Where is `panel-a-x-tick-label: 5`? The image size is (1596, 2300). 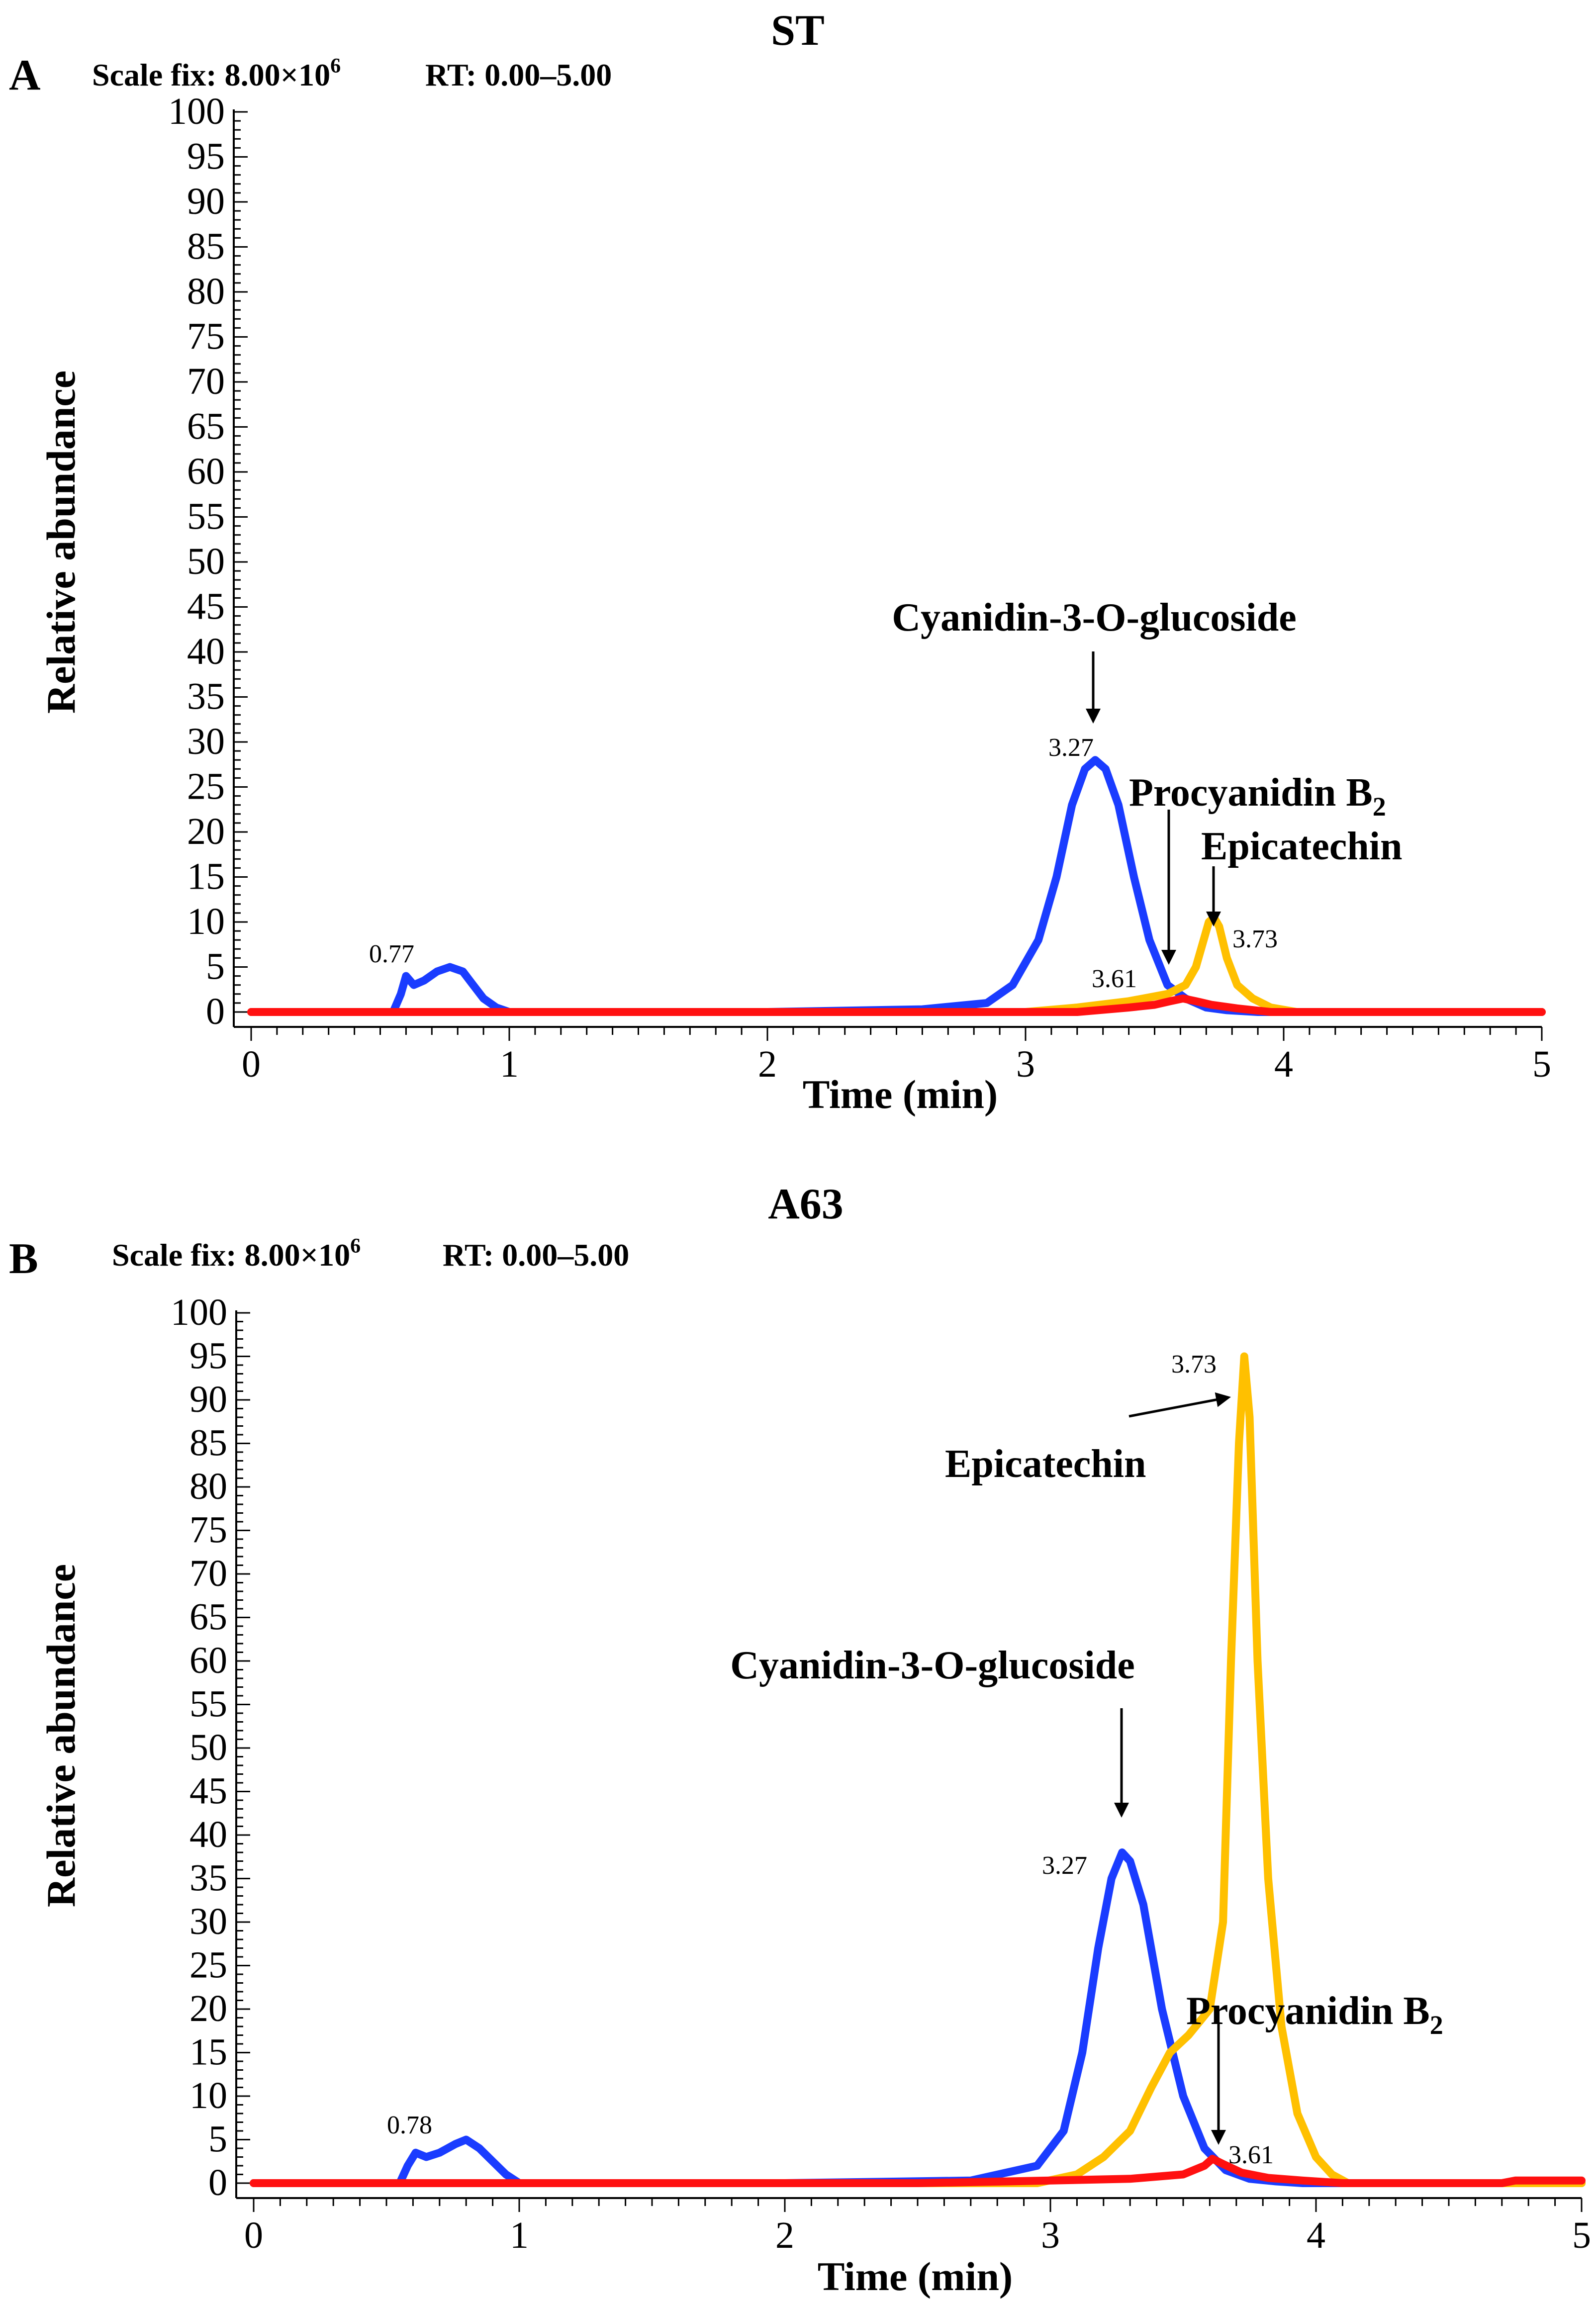
panel-a-x-tick-label: 5 is located at coordinates (1541, 1064).